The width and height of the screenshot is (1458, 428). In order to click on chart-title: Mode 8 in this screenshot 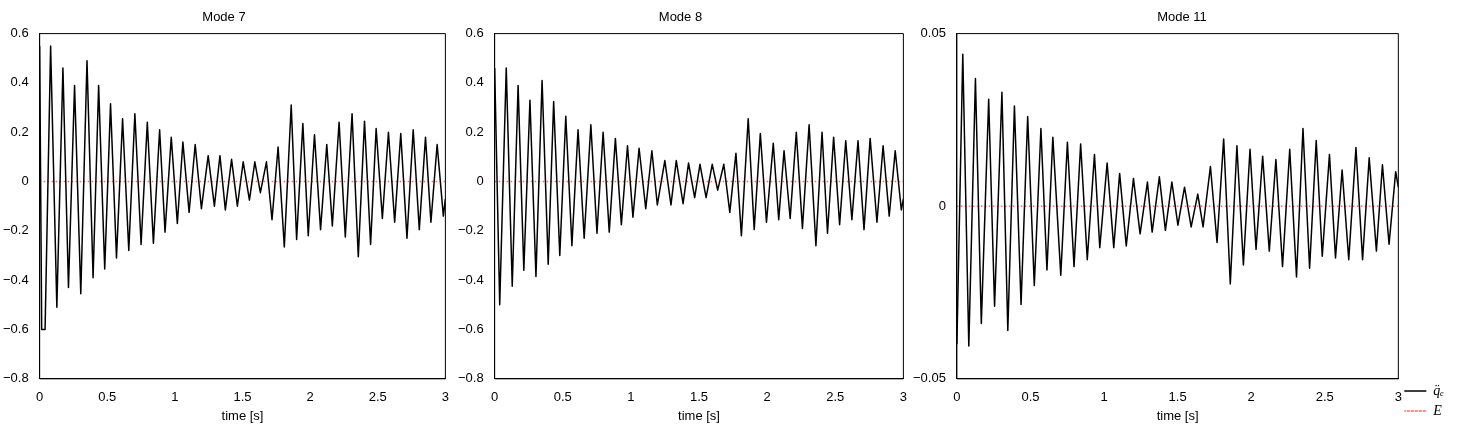, I will do `click(680, 17)`.